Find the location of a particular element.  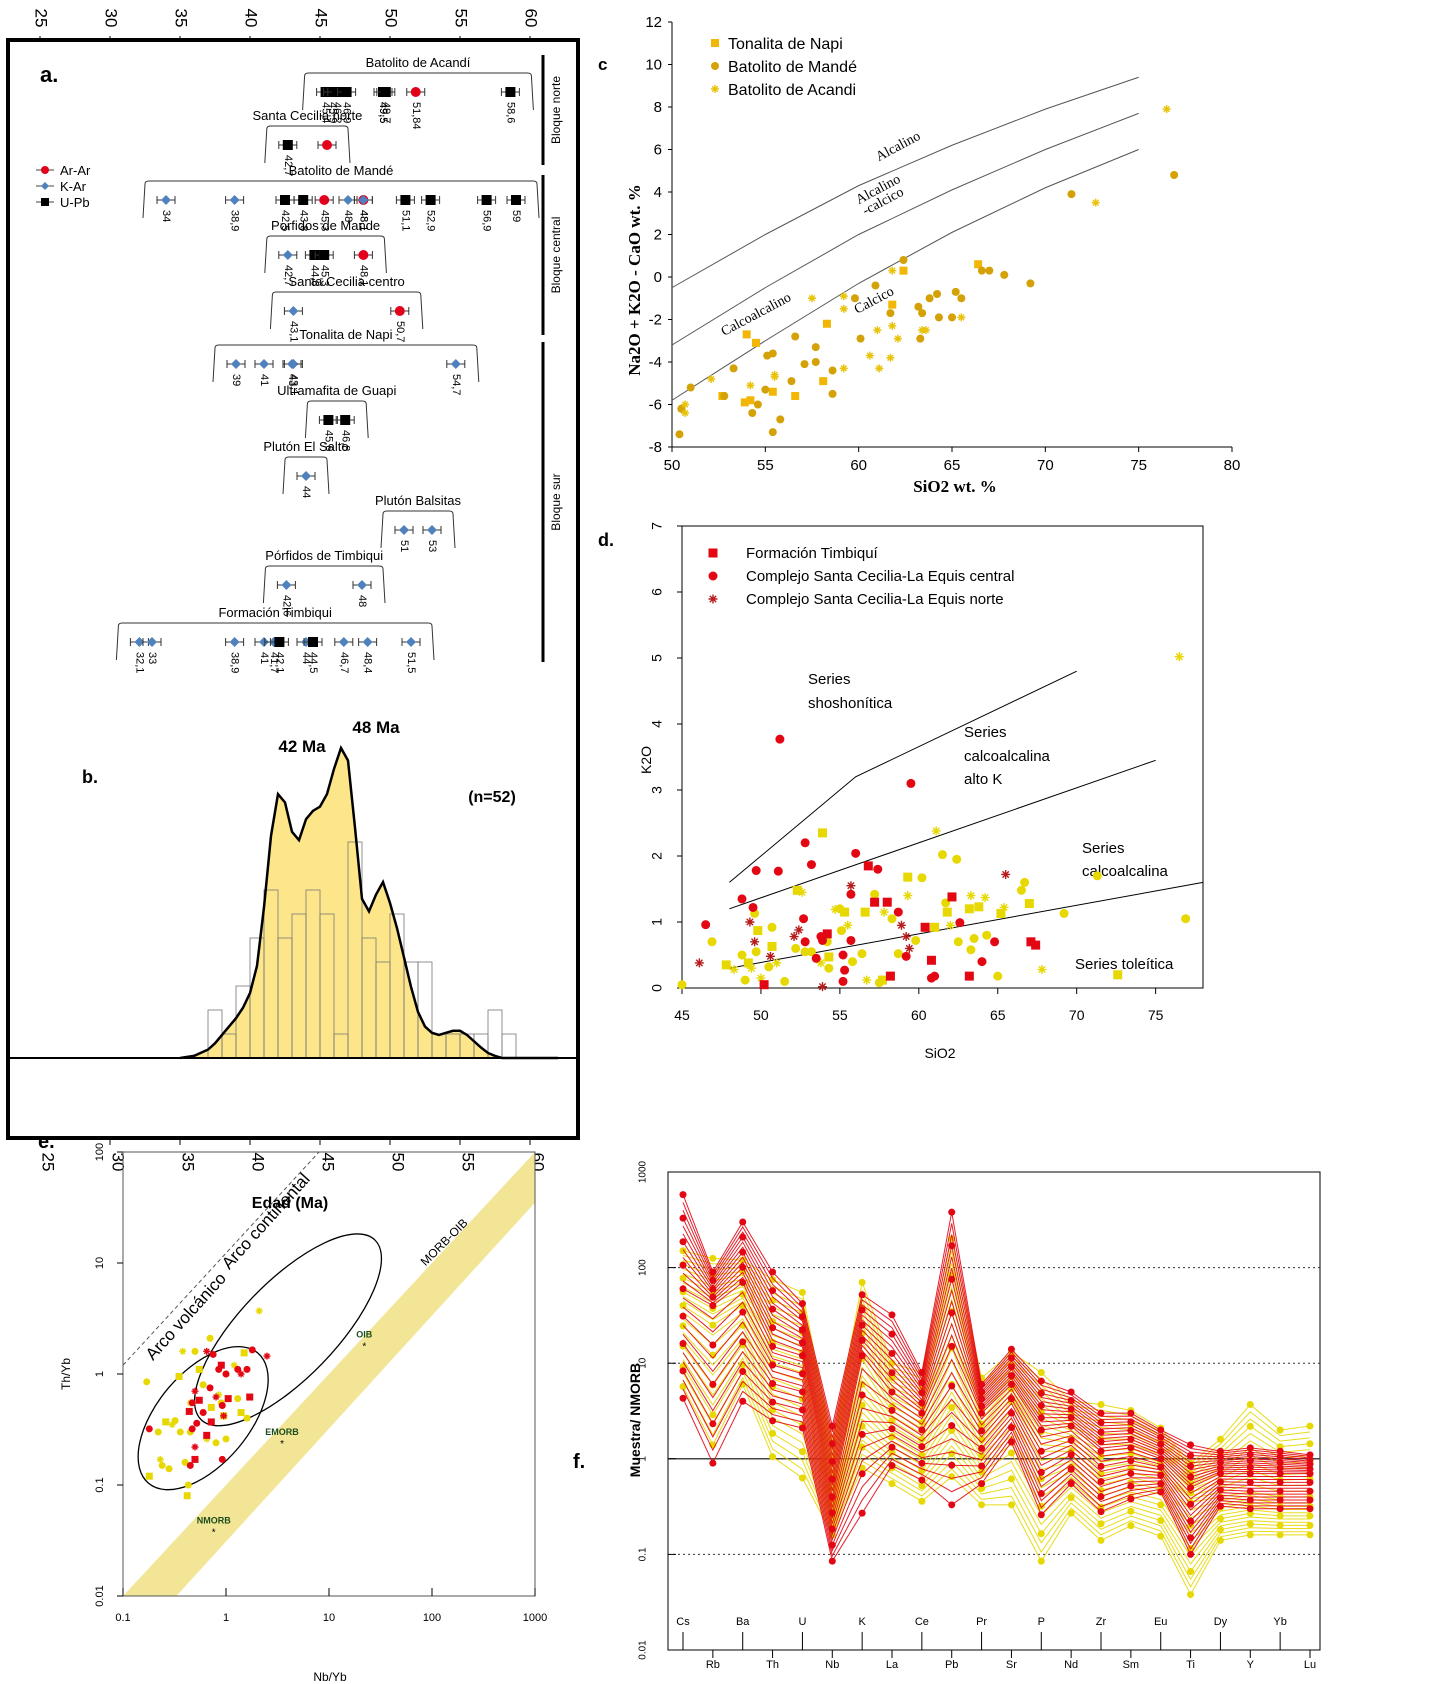

panel-label-d: d. is located at coordinates (606, 540).